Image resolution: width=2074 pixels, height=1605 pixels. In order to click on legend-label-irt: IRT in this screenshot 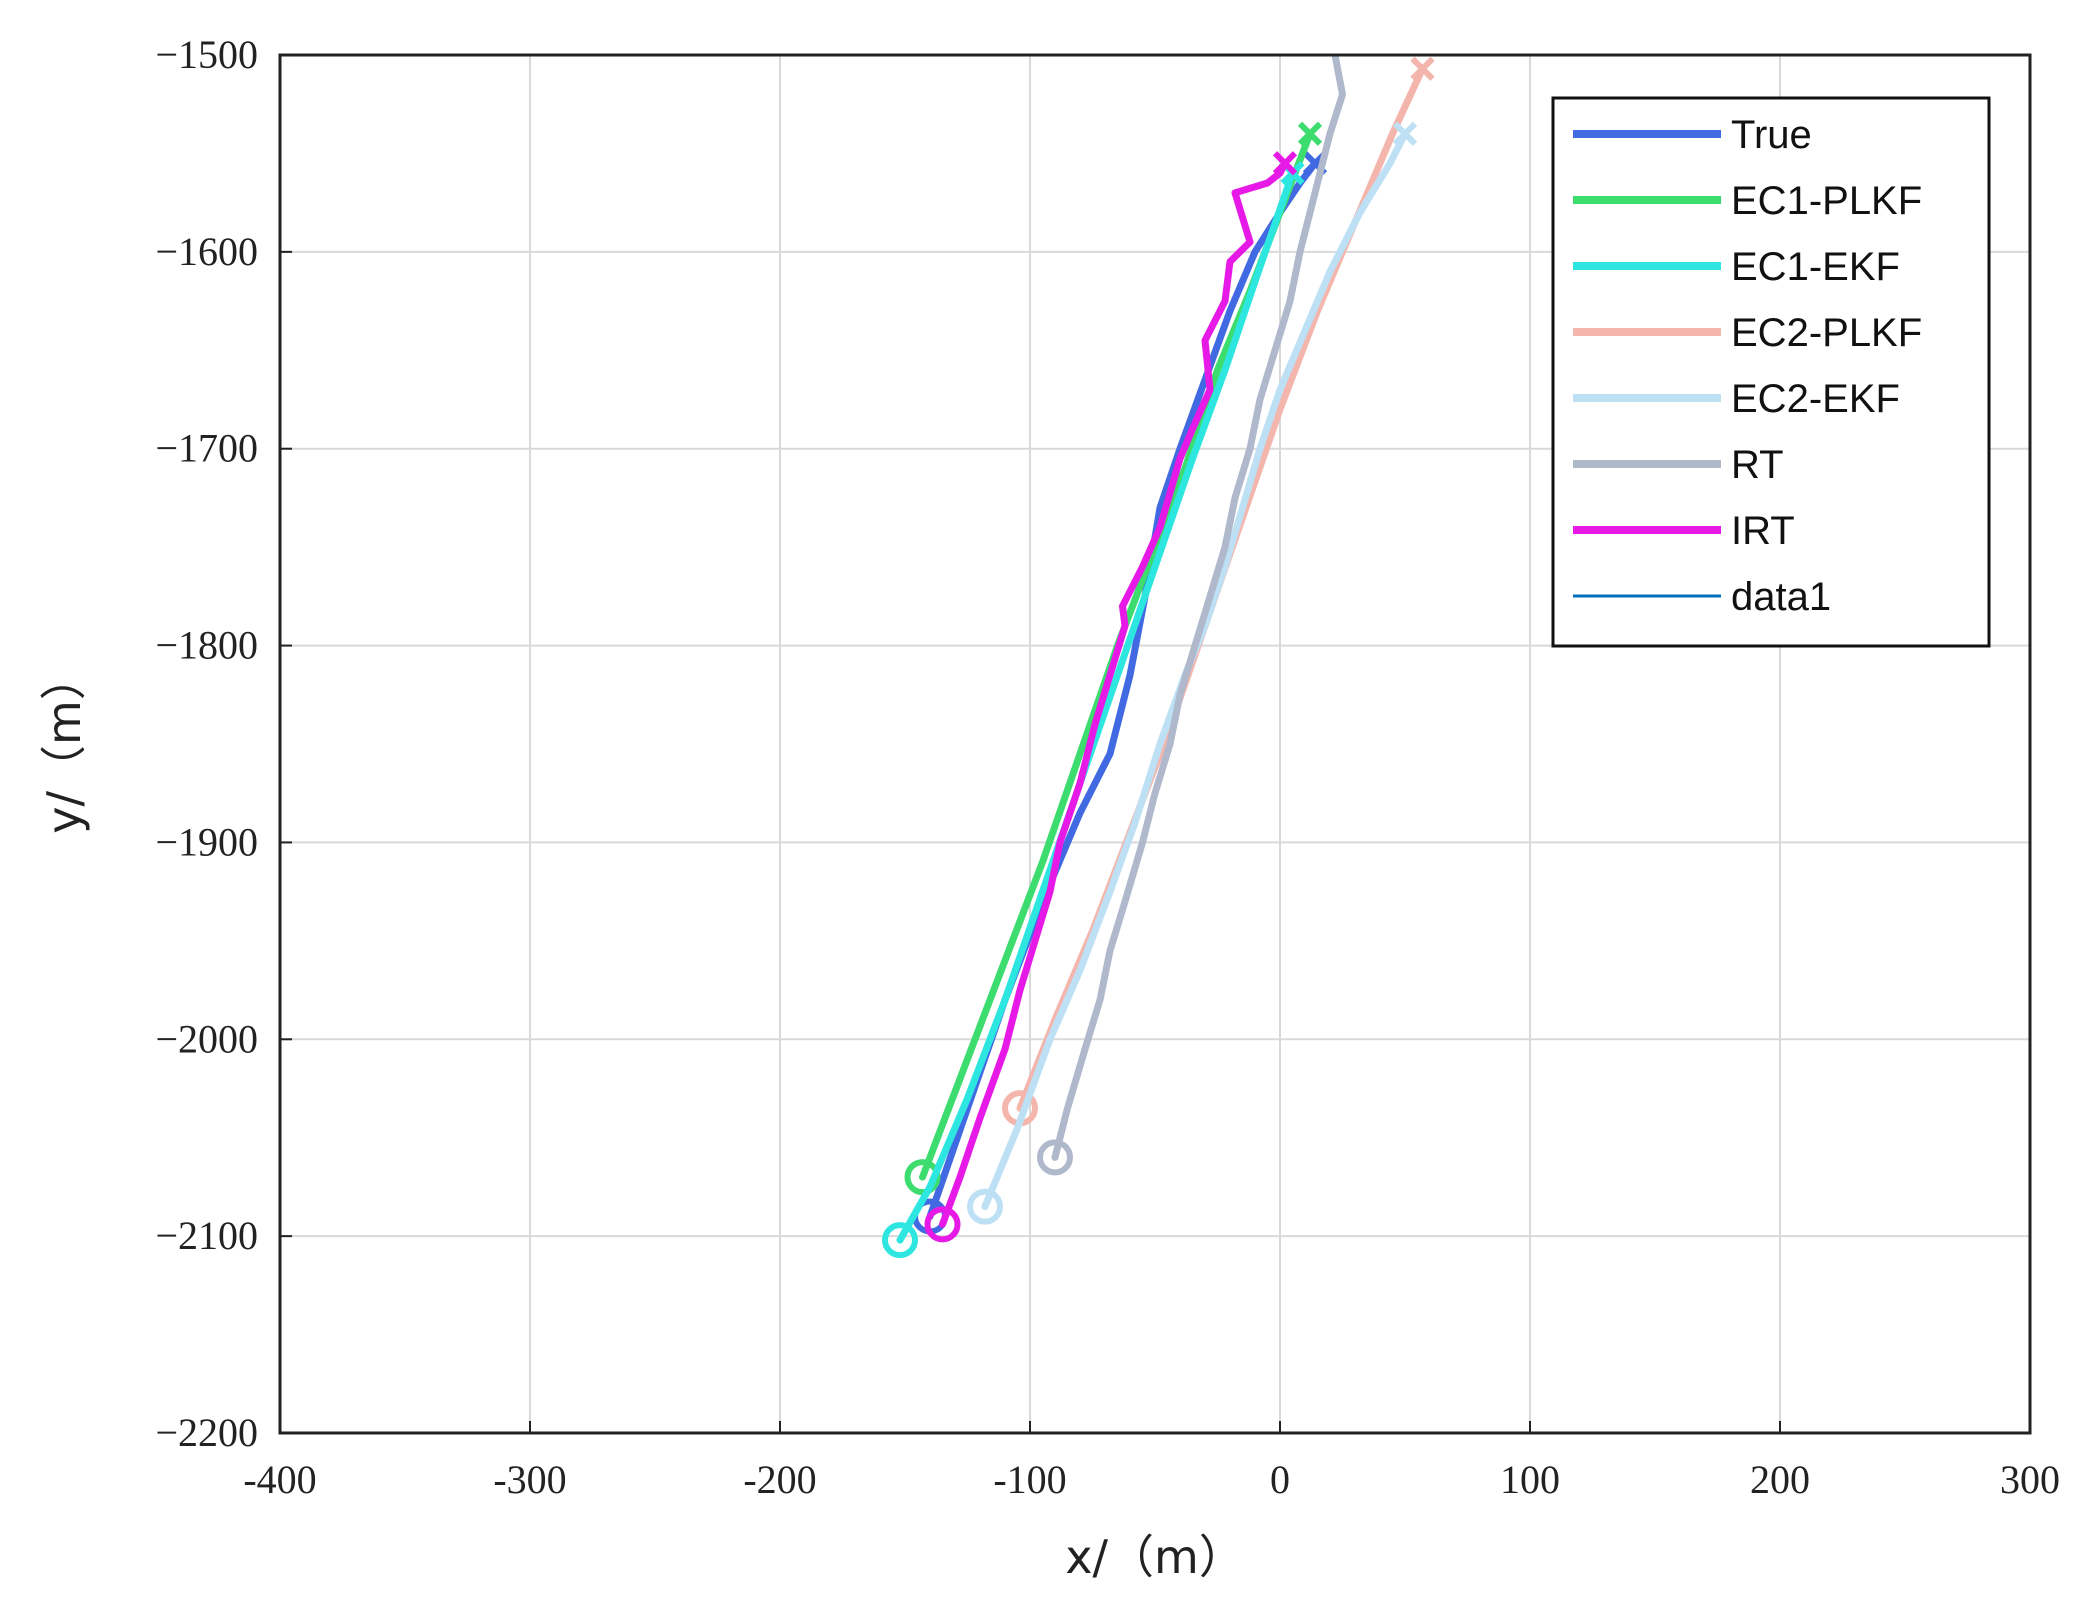, I will do `click(1763, 531)`.